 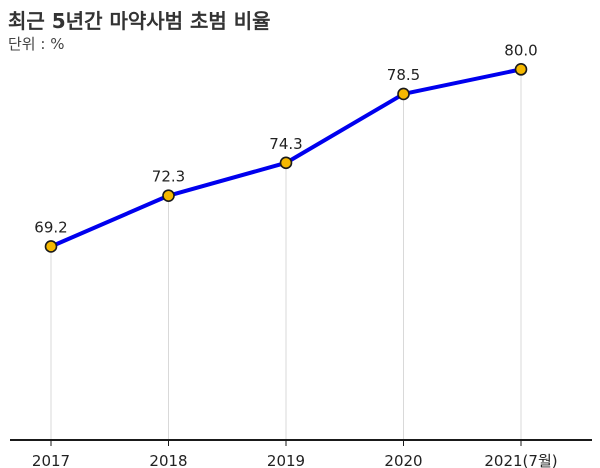 I want to click on data-label: 78.5, so click(x=403, y=75).